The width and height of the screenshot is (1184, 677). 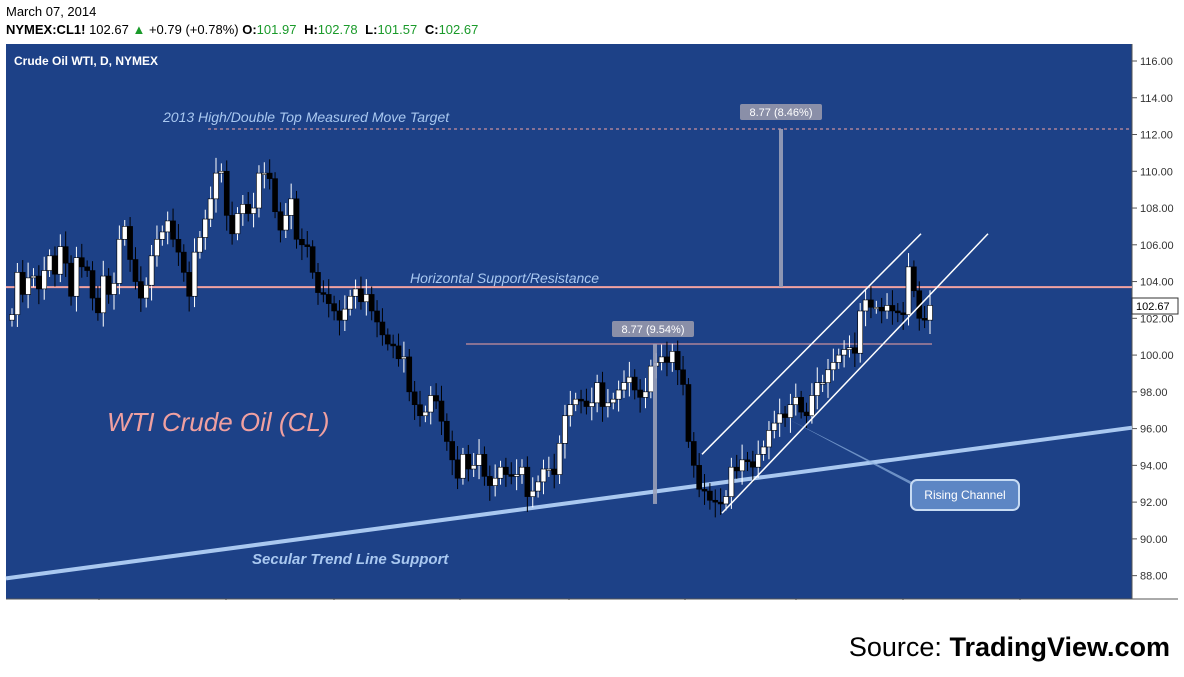 What do you see at coordinates (249, 29) in the screenshot?
I see `open-label: O:` at bounding box center [249, 29].